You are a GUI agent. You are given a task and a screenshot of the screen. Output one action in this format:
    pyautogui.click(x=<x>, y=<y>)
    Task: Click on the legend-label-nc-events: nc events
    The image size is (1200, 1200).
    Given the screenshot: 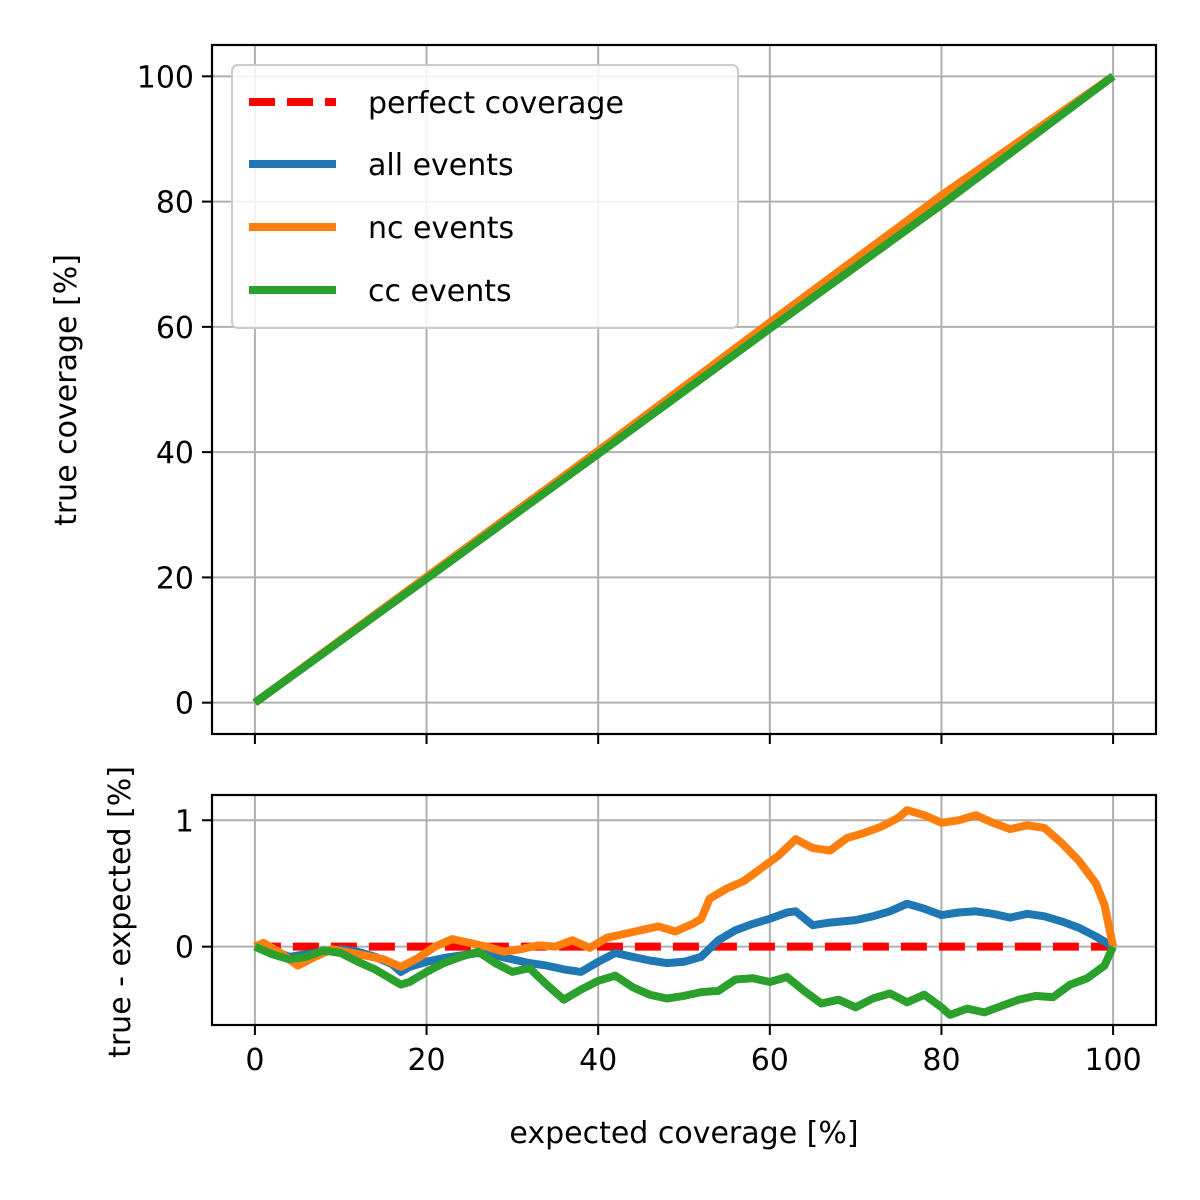 What is the action you would take?
    pyautogui.click(x=441, y=228)
    